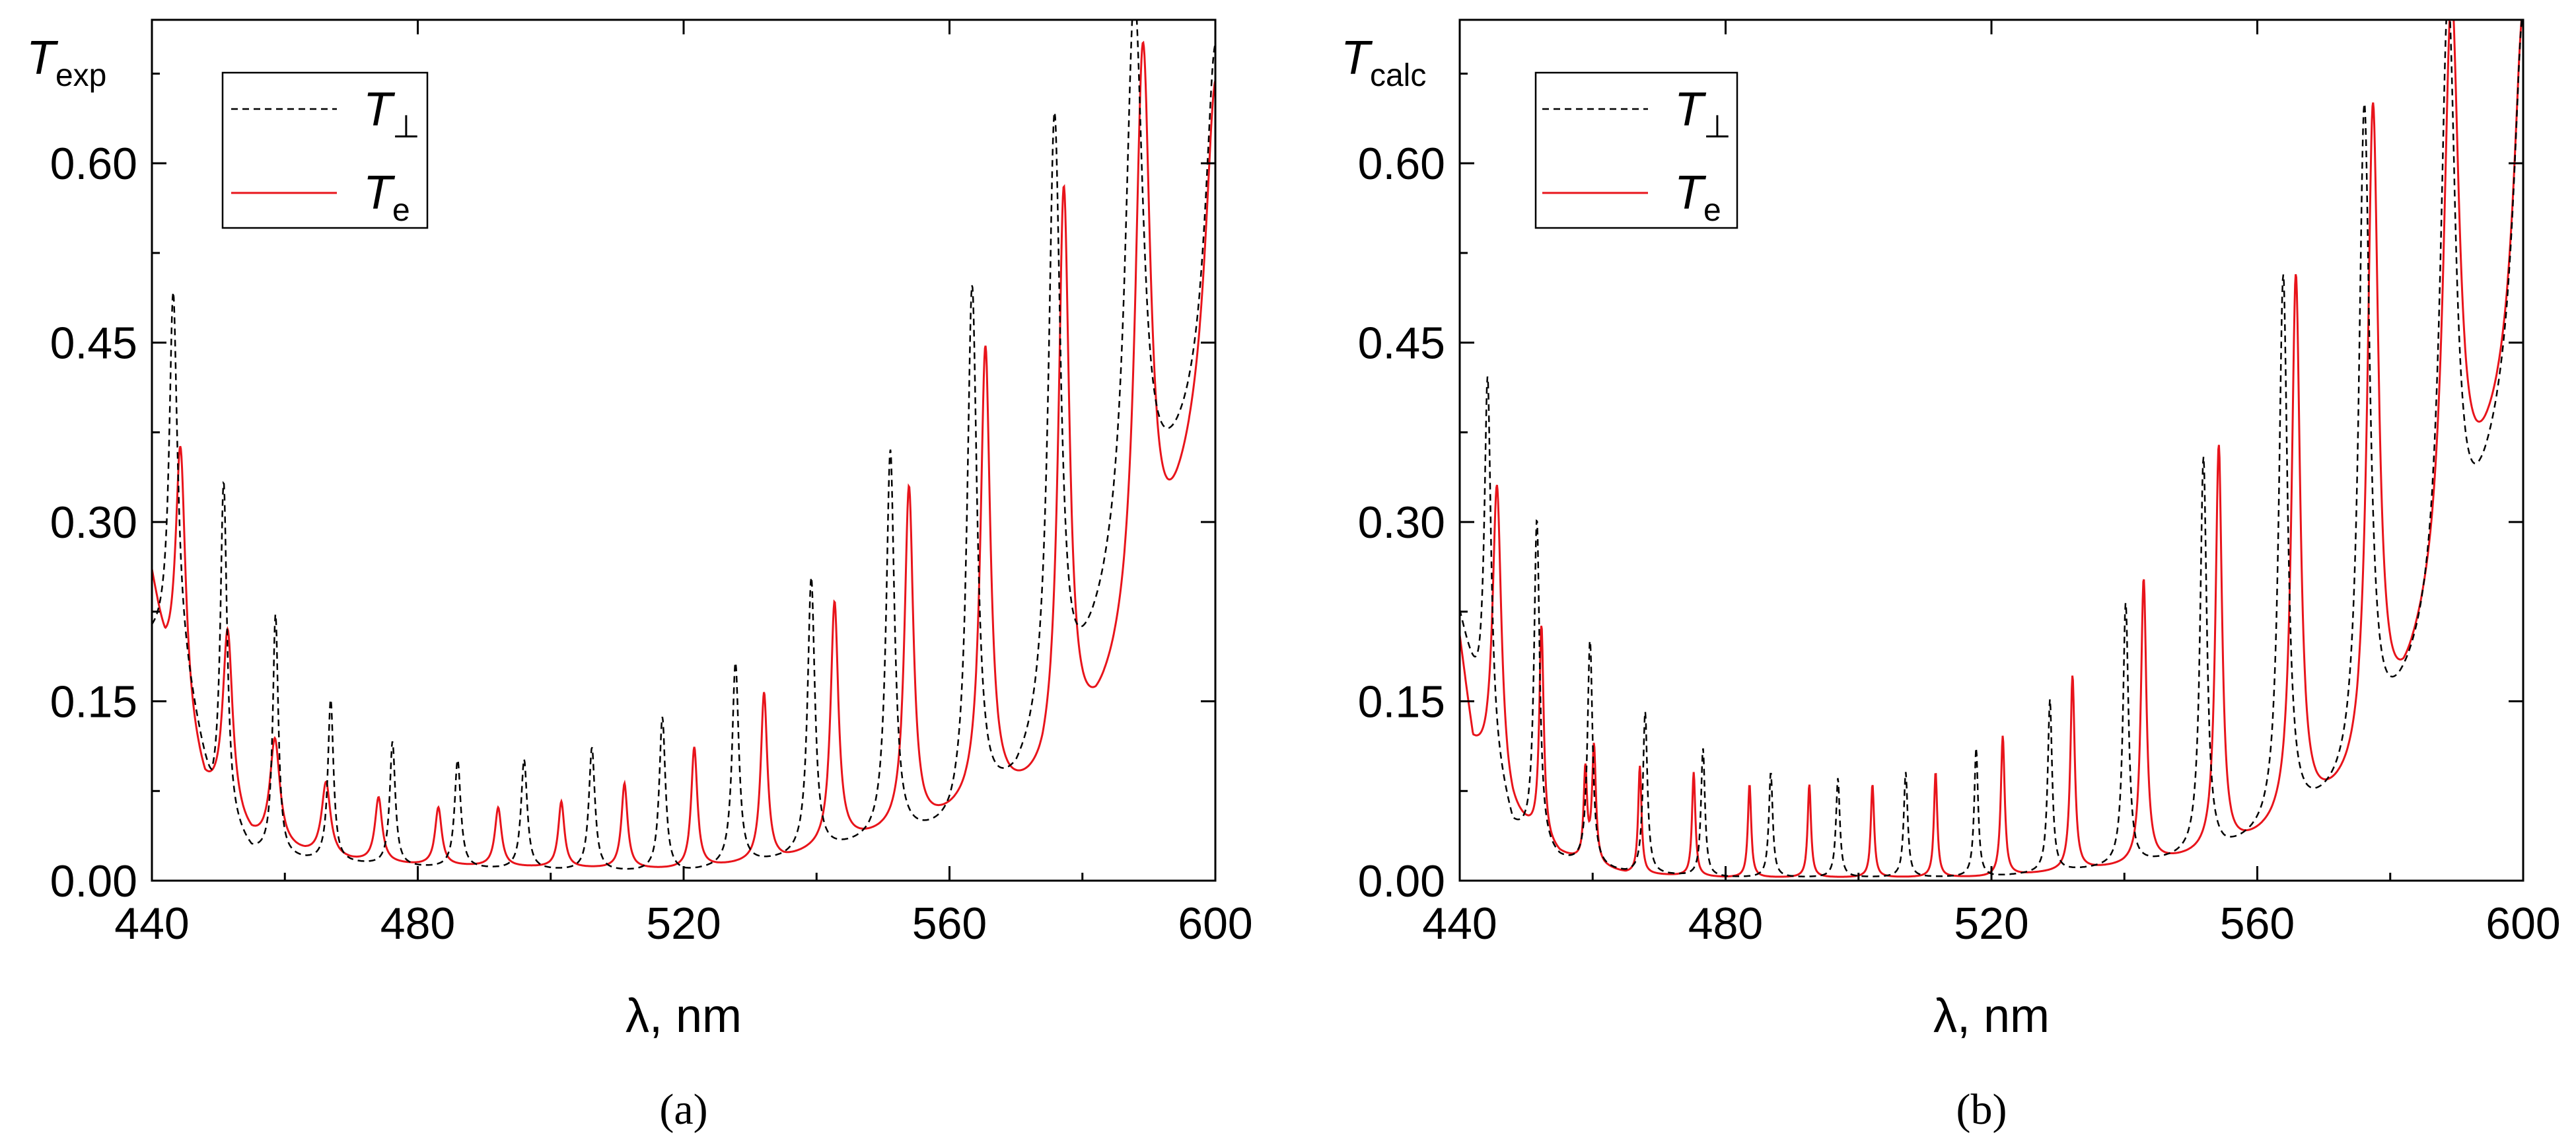 The height and width of the screenshot is (1137, 2576). I want to click on legend-label-e-sub-b: e, so click(1712, 210).